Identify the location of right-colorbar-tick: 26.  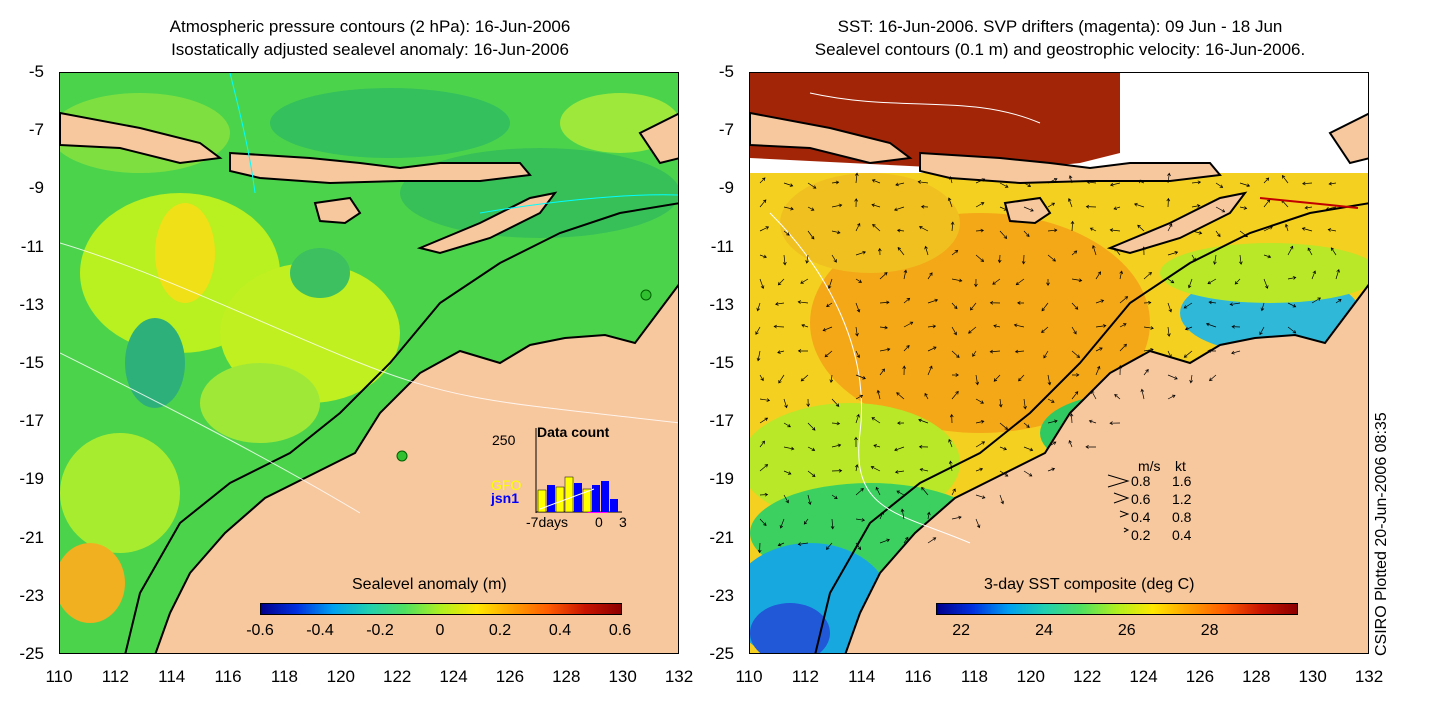
(1126, 630).